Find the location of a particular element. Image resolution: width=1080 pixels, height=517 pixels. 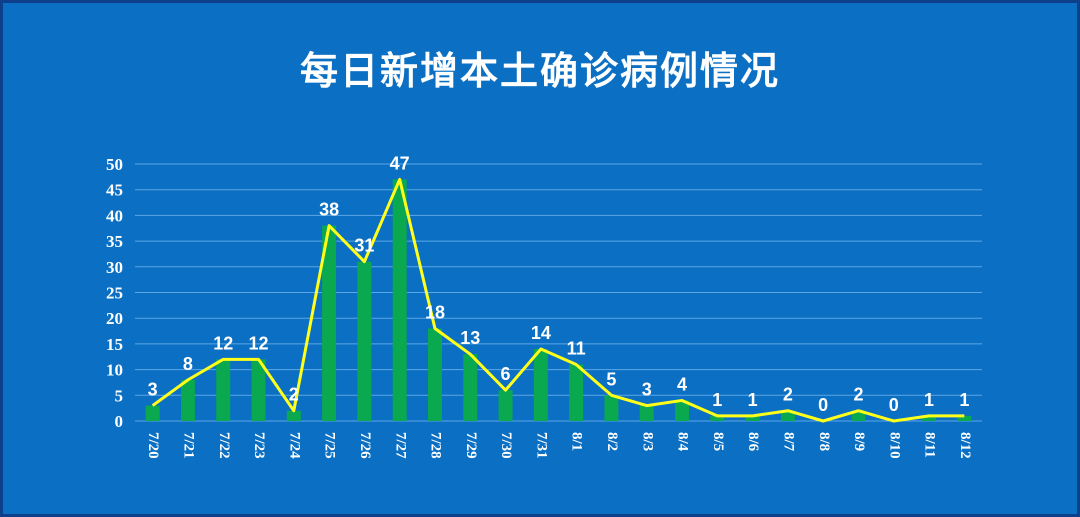

y-tick-label: 15 is located at coordinates (114, 344).